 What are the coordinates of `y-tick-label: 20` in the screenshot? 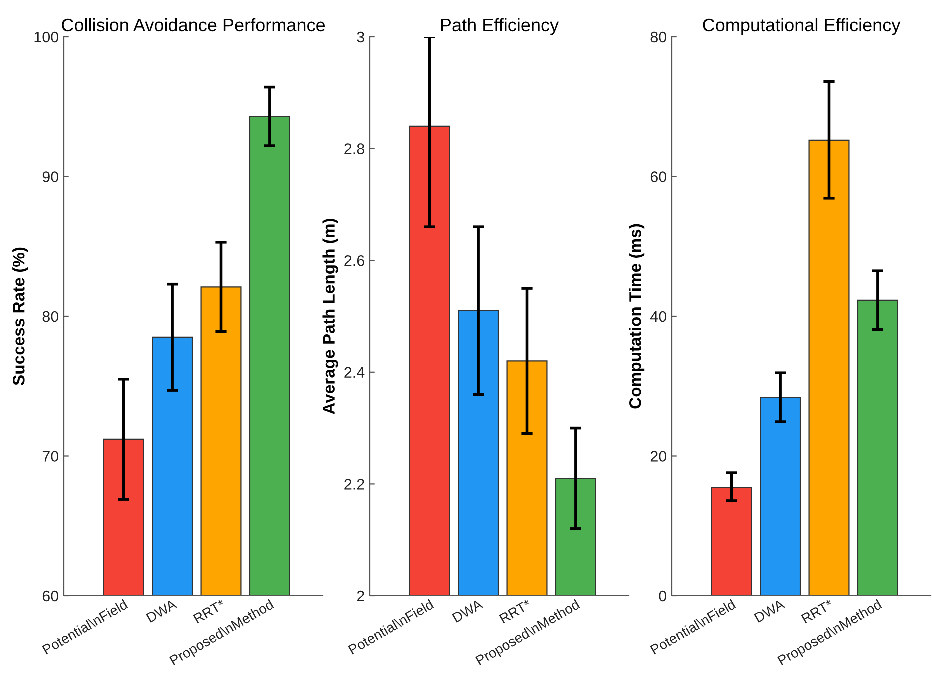 It's located at (658, 456).